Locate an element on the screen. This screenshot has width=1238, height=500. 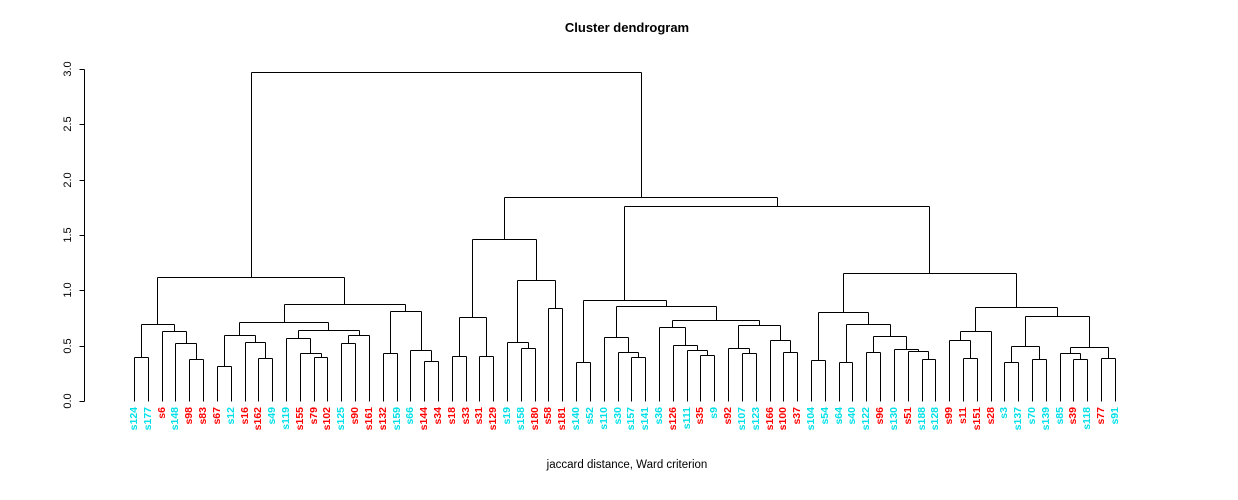
leaf-label: s12 is located at coordinates (230, 416).